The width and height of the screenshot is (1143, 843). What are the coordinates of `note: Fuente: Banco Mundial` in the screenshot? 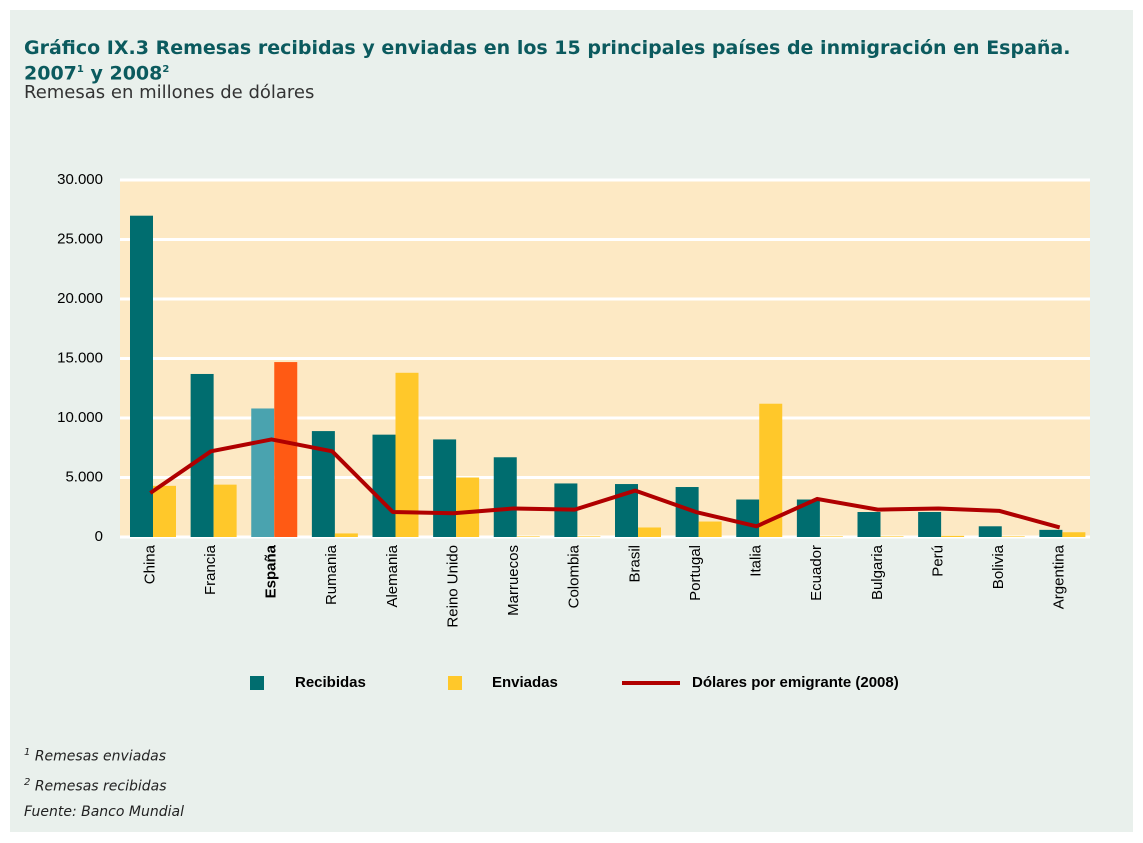 It's located at (104, 812).